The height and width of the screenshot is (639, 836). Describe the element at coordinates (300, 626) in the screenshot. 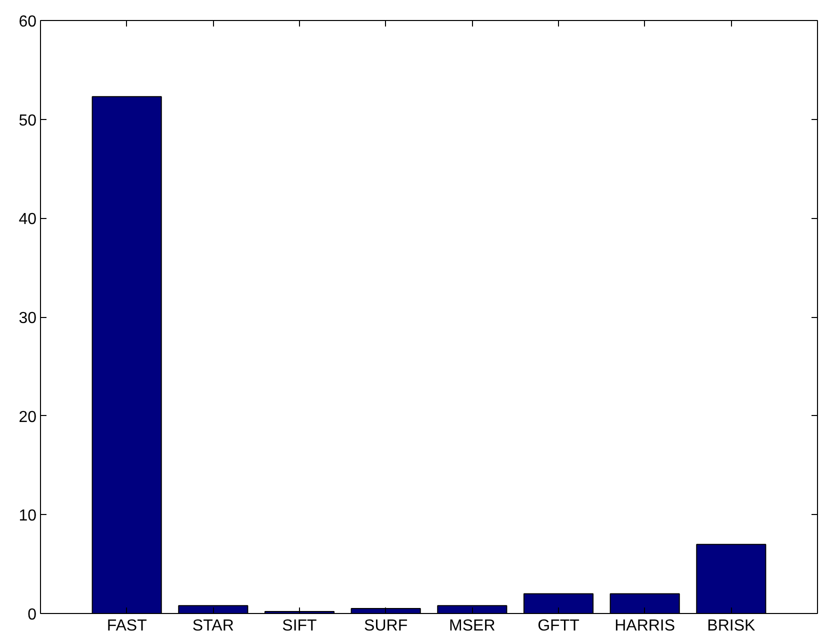

I see `x-tick-label: SIFT` at that location.